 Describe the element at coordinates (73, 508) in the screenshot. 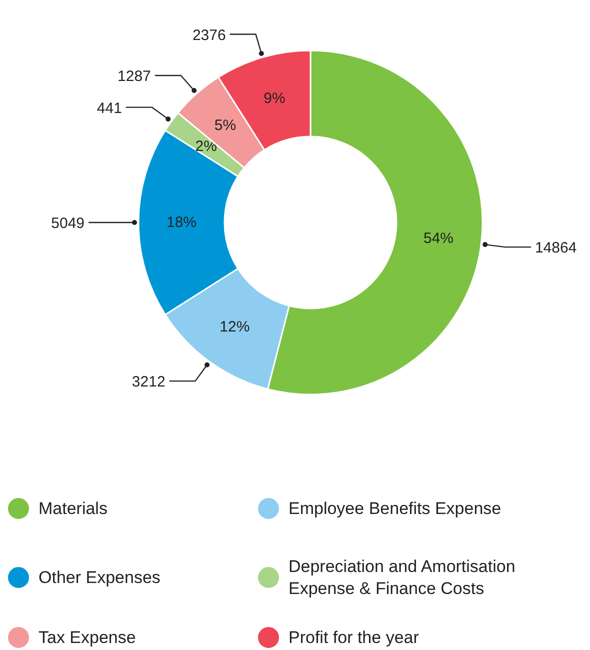

I see `legend-label: Materials` at that location.